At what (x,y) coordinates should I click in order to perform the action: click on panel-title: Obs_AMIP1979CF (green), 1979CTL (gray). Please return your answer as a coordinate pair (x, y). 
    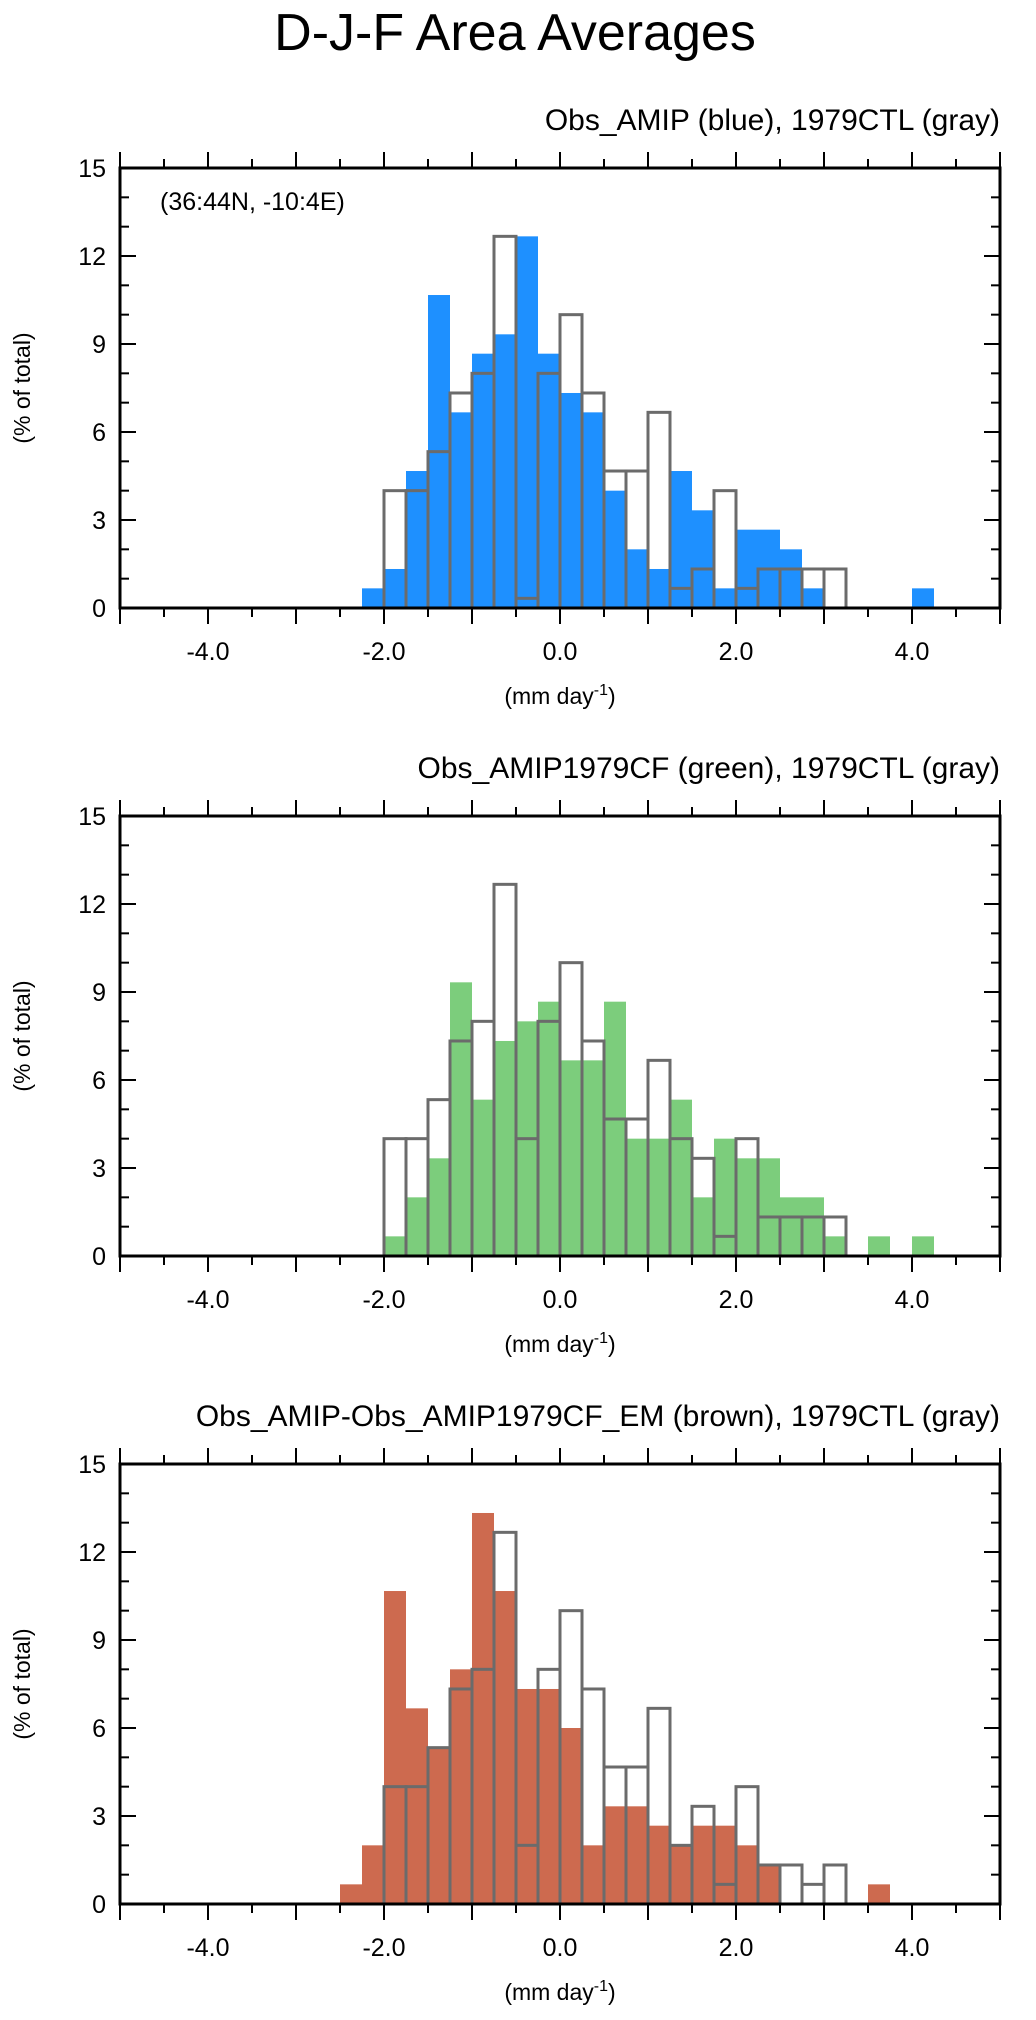
    Looking at the image, I should click on (709, 768).